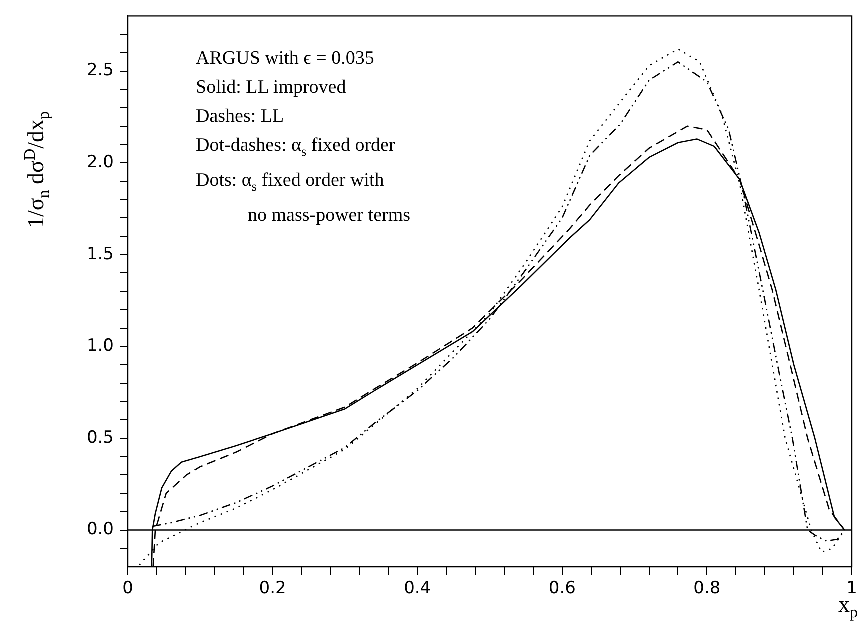 The height and width of the screenshot is (633, 866). Describe the element at coordinates (100, 162) in the screenshot. I see `y-tick-label: 2.0` at that location.